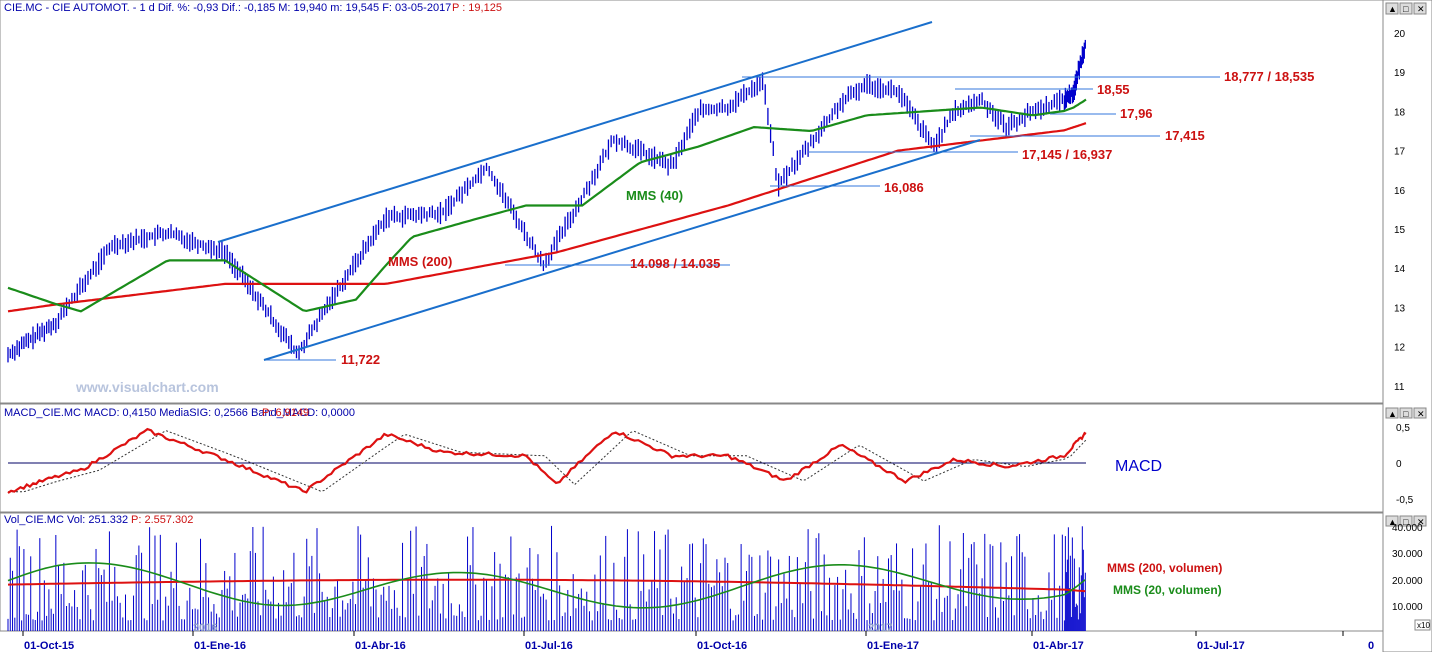 The width and height of the screenshot is (1432, 652). I want to click on level-label-7: 14.098 / 14.035, so click(675, 263).